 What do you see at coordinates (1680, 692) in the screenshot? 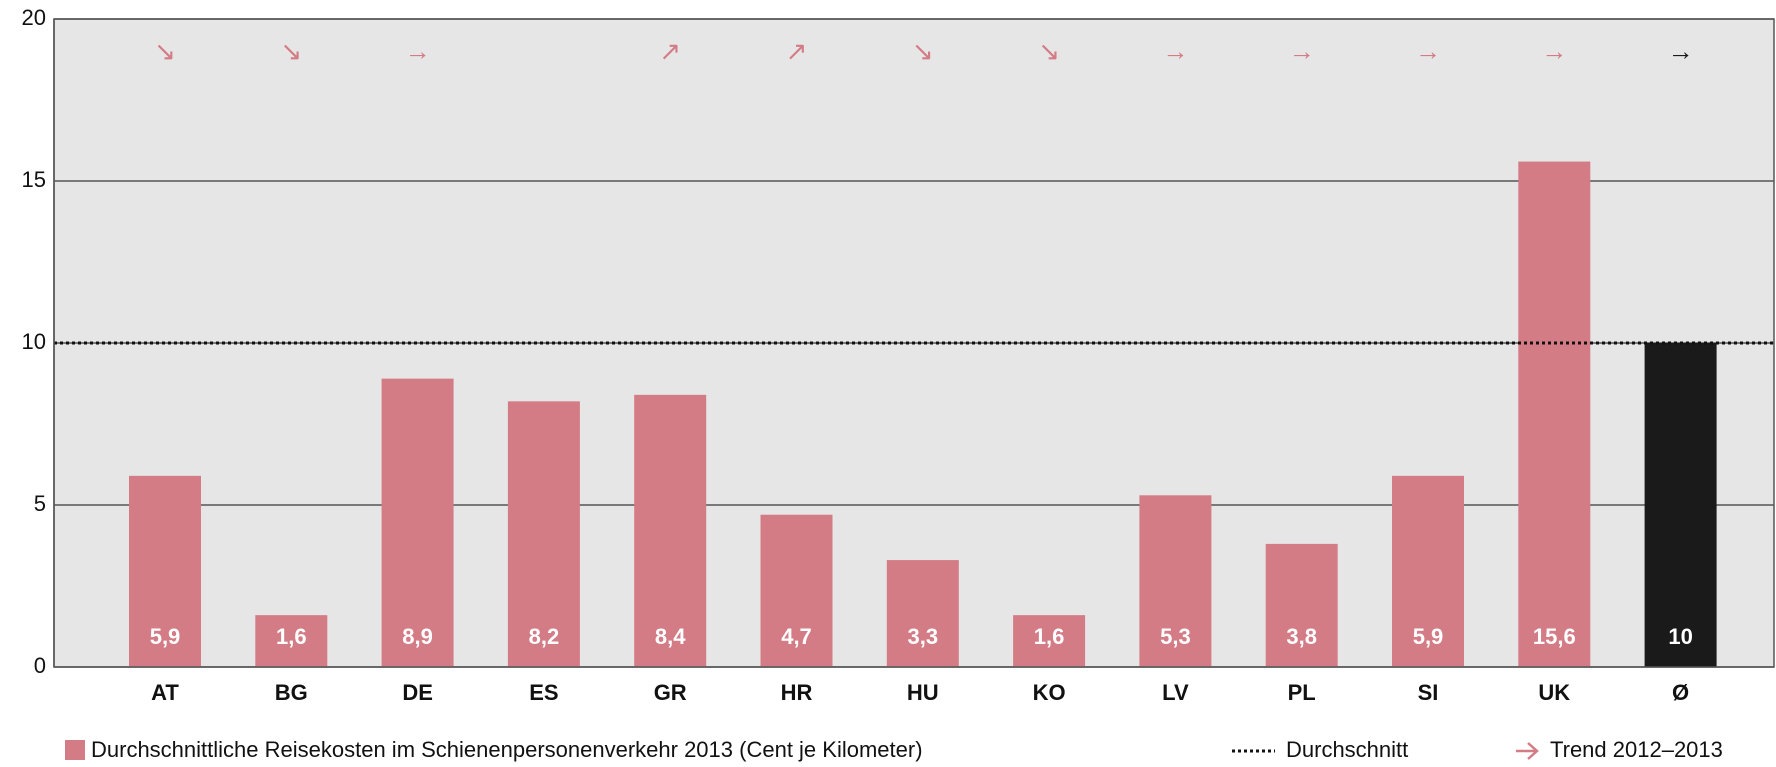
I see `x-tick-label: Ø` at bounding box center [1680, 692].